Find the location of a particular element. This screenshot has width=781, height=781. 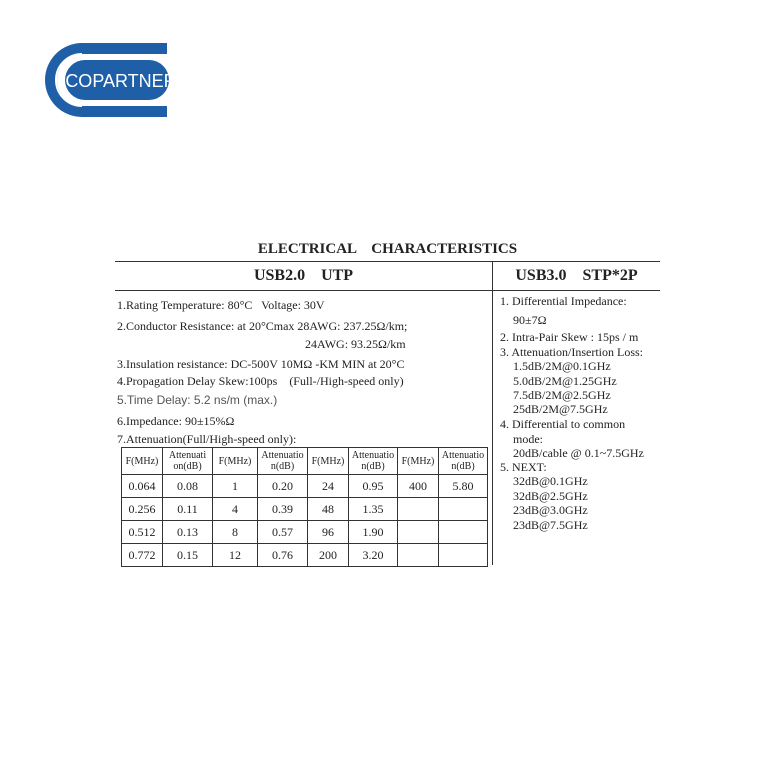

table-cell: 0.064 is located at coordinates (142, 486).